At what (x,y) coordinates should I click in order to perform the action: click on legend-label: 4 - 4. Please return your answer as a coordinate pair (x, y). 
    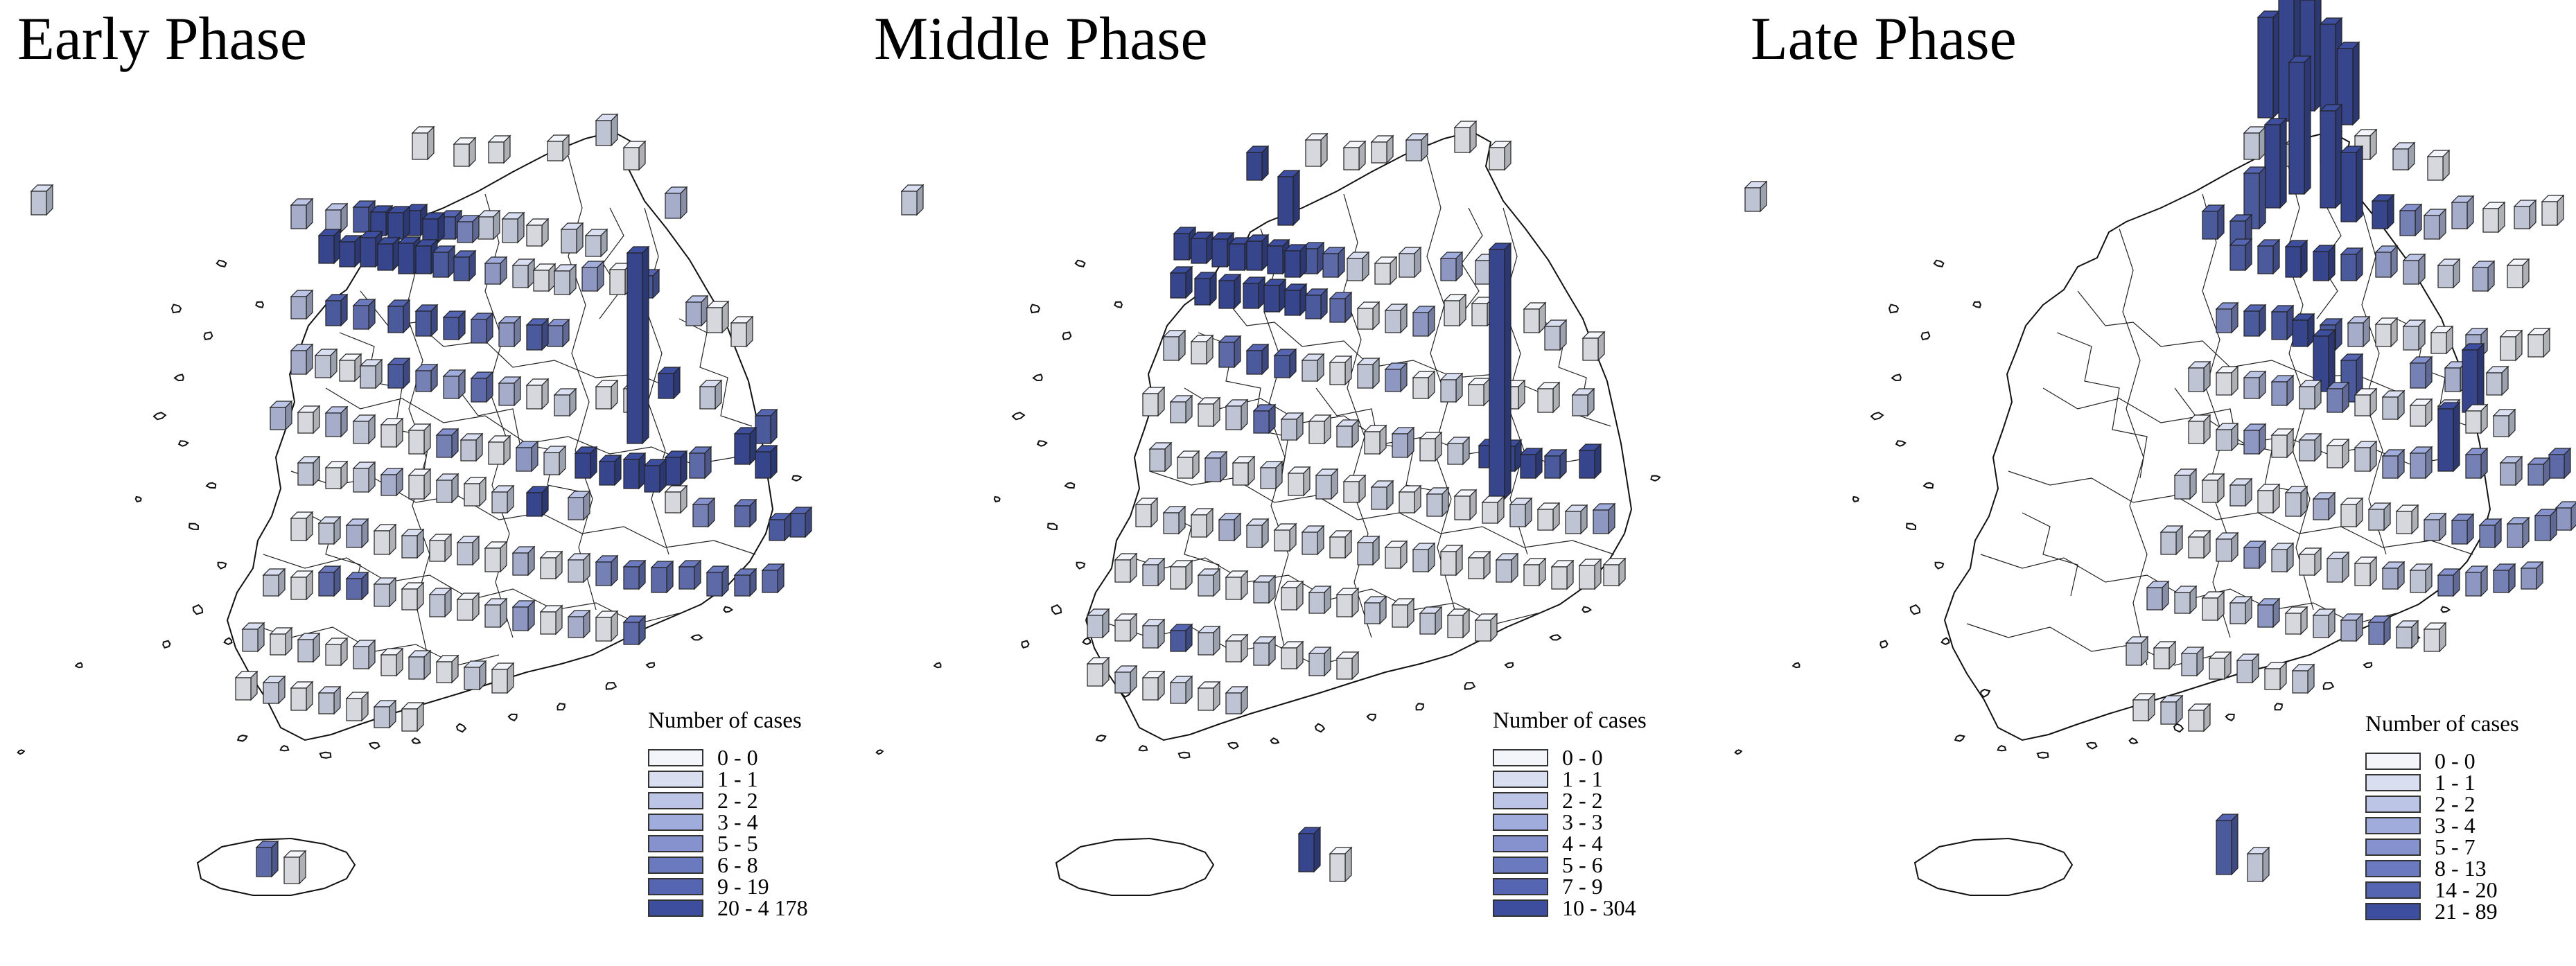
    Looking at the image, I should click on (1582, 843).